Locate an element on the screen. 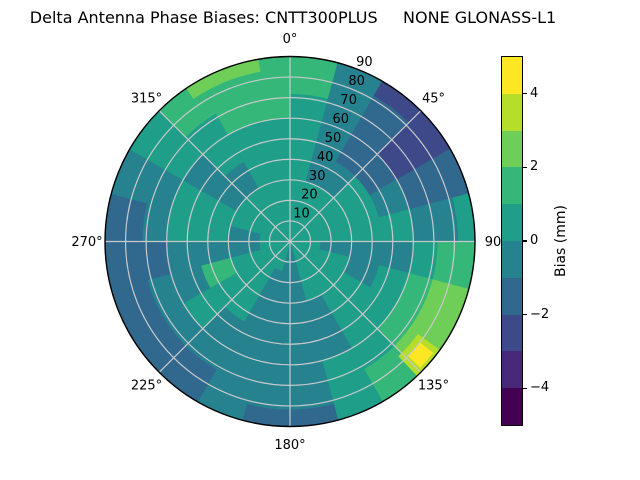 The height and width of the screenshot is (480, 640). radial-tick-label: 20 is located at coordinates (309, 195).